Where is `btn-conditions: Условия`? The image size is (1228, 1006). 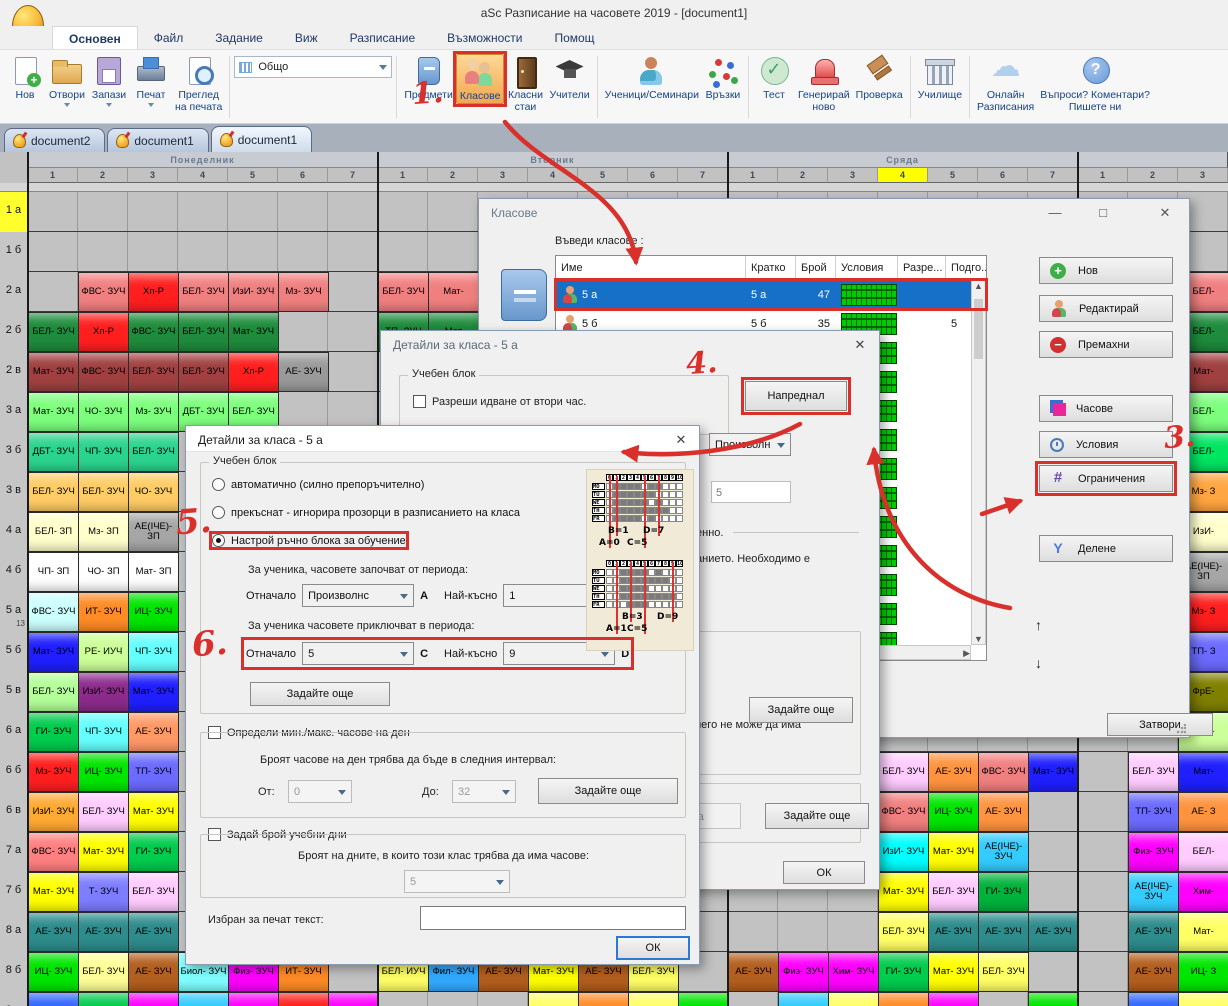 btn-conditions: Условия is located at coordinates (1106, 444).